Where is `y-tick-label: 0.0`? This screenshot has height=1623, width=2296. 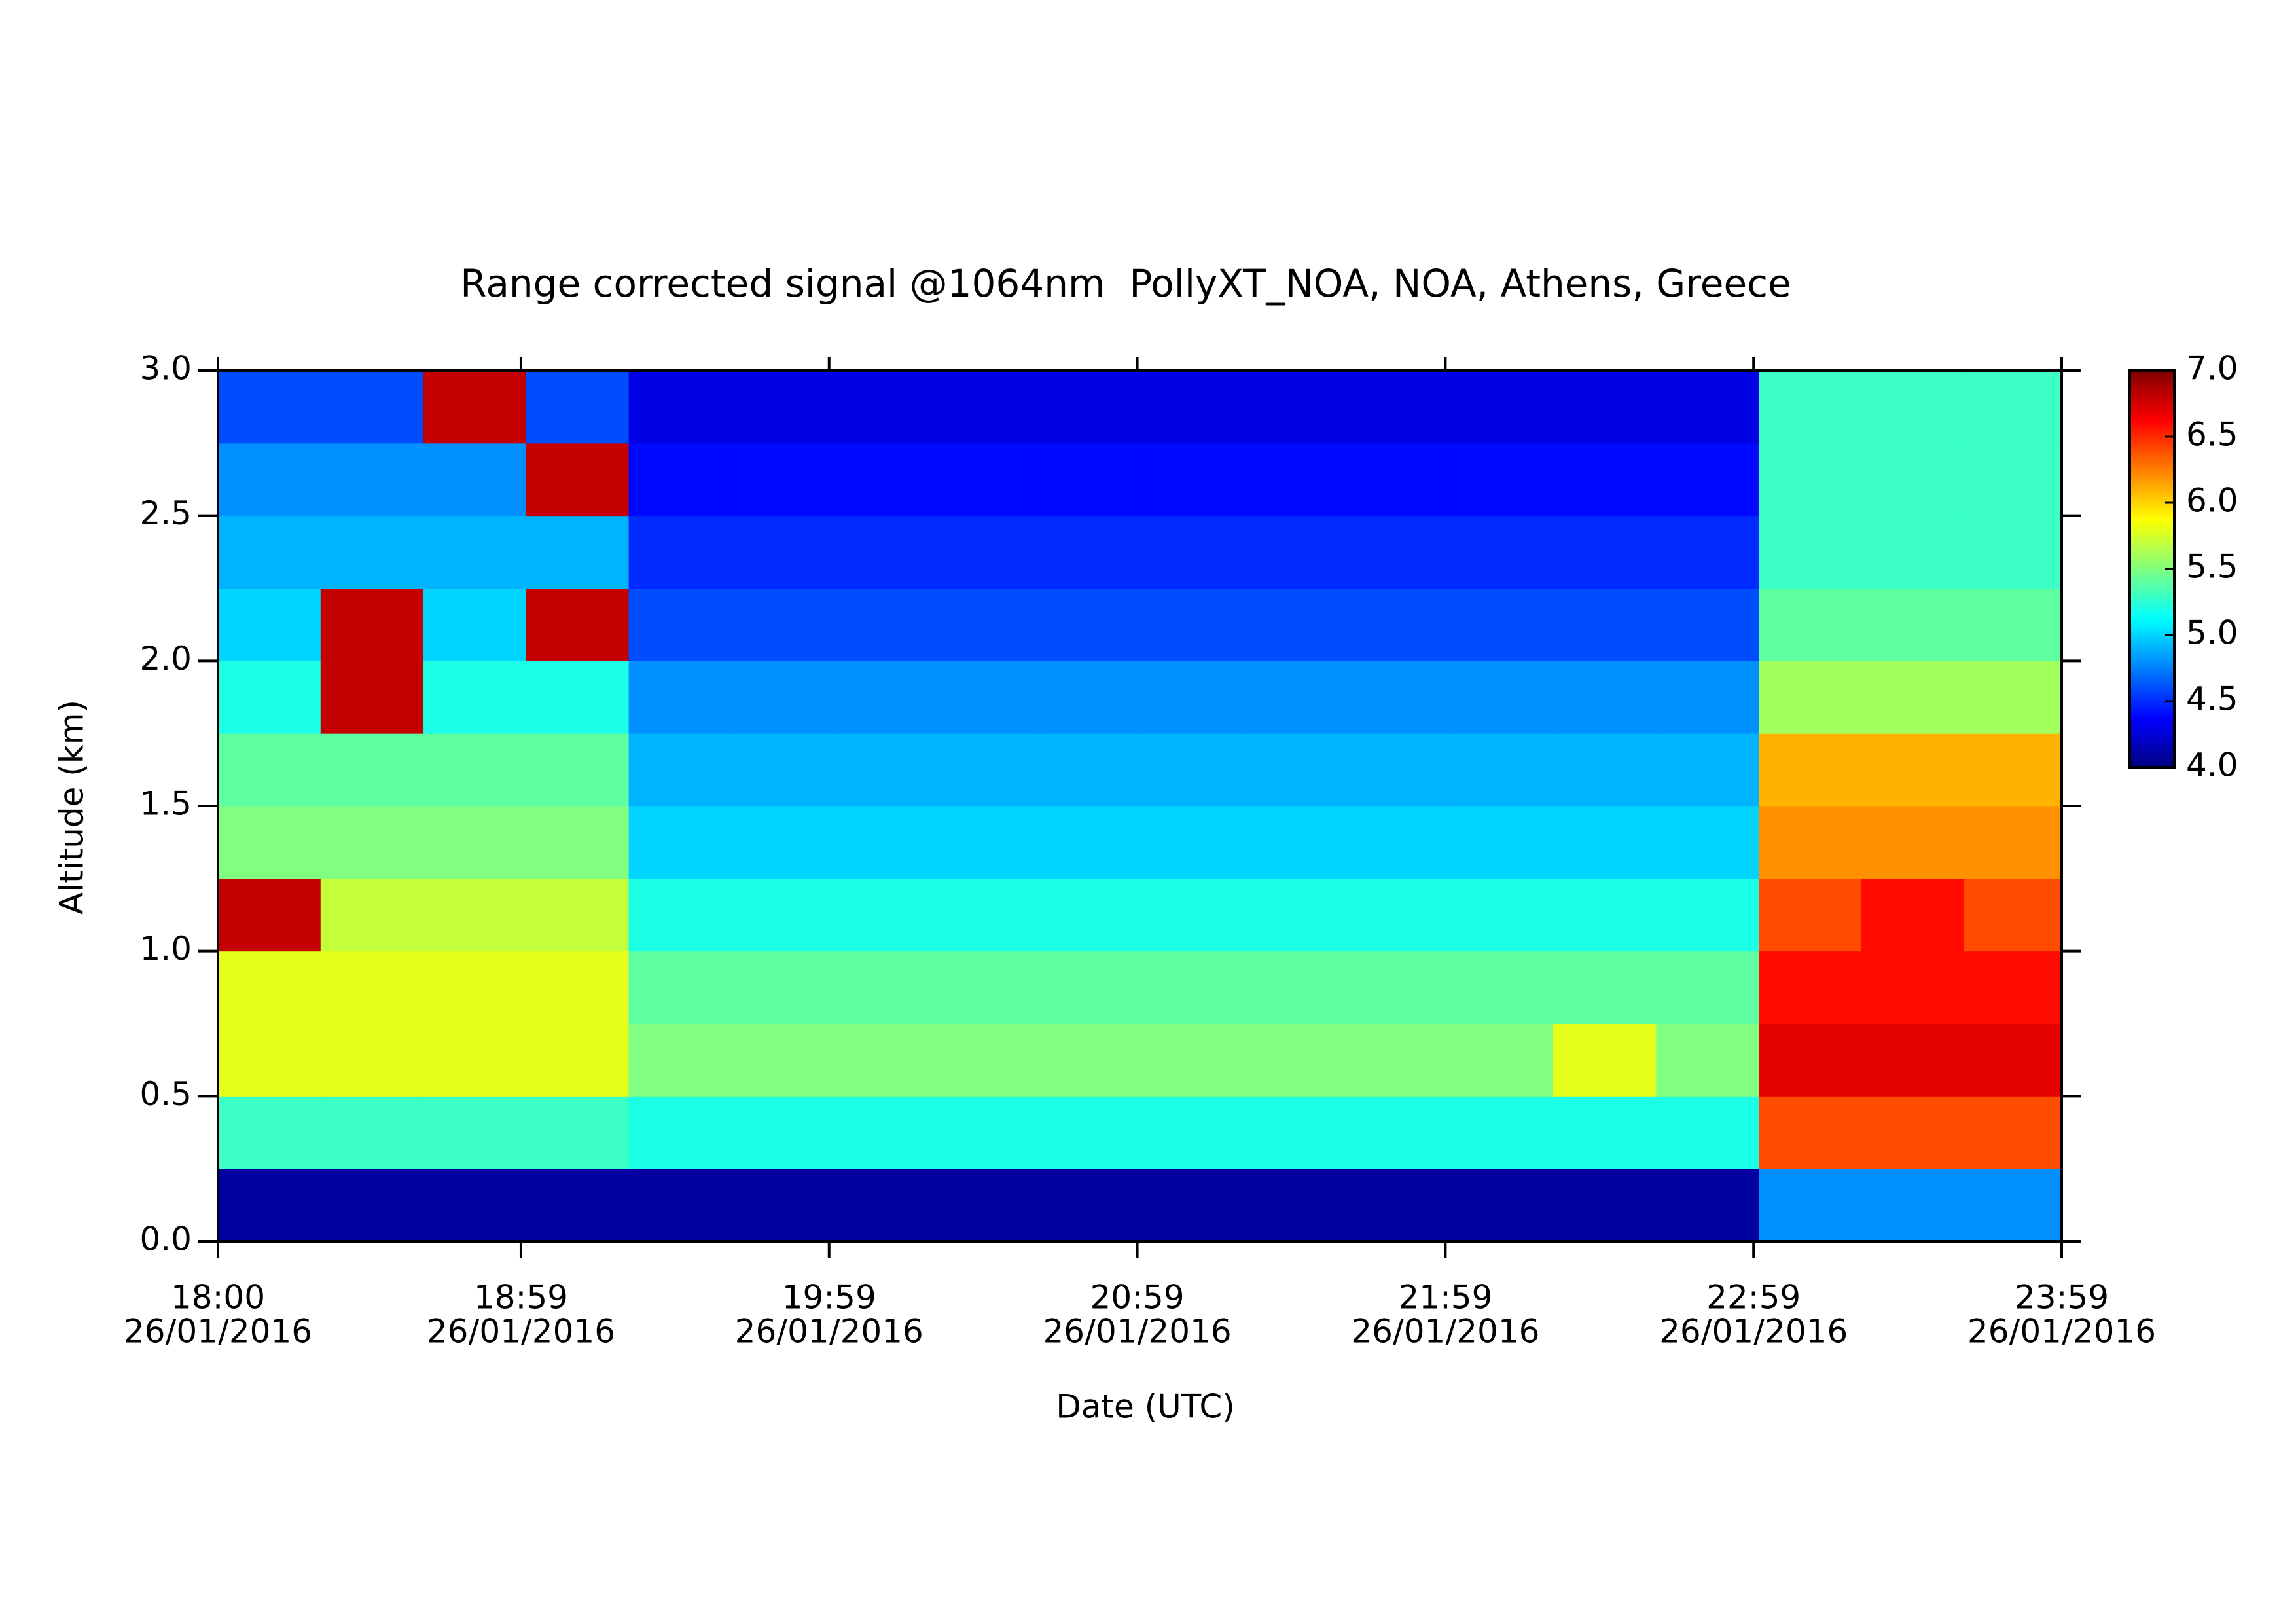 y-tick-label: 0.0 is located at coordinates (165, 1239).